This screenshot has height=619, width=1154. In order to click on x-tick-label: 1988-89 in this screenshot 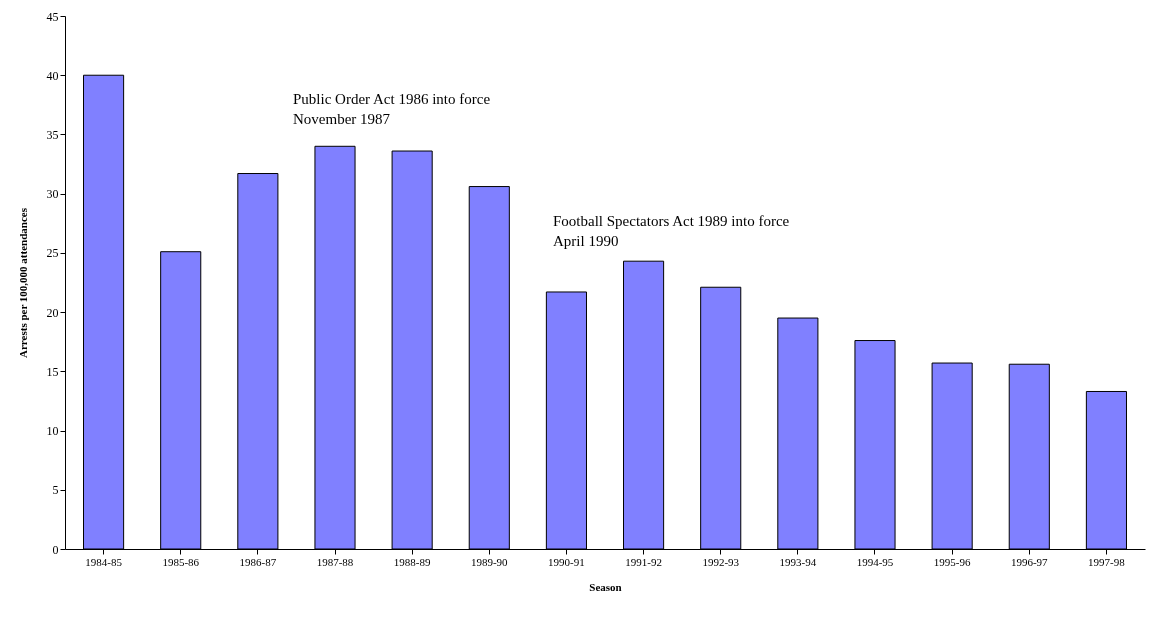, I will do `click(412, 561)`.